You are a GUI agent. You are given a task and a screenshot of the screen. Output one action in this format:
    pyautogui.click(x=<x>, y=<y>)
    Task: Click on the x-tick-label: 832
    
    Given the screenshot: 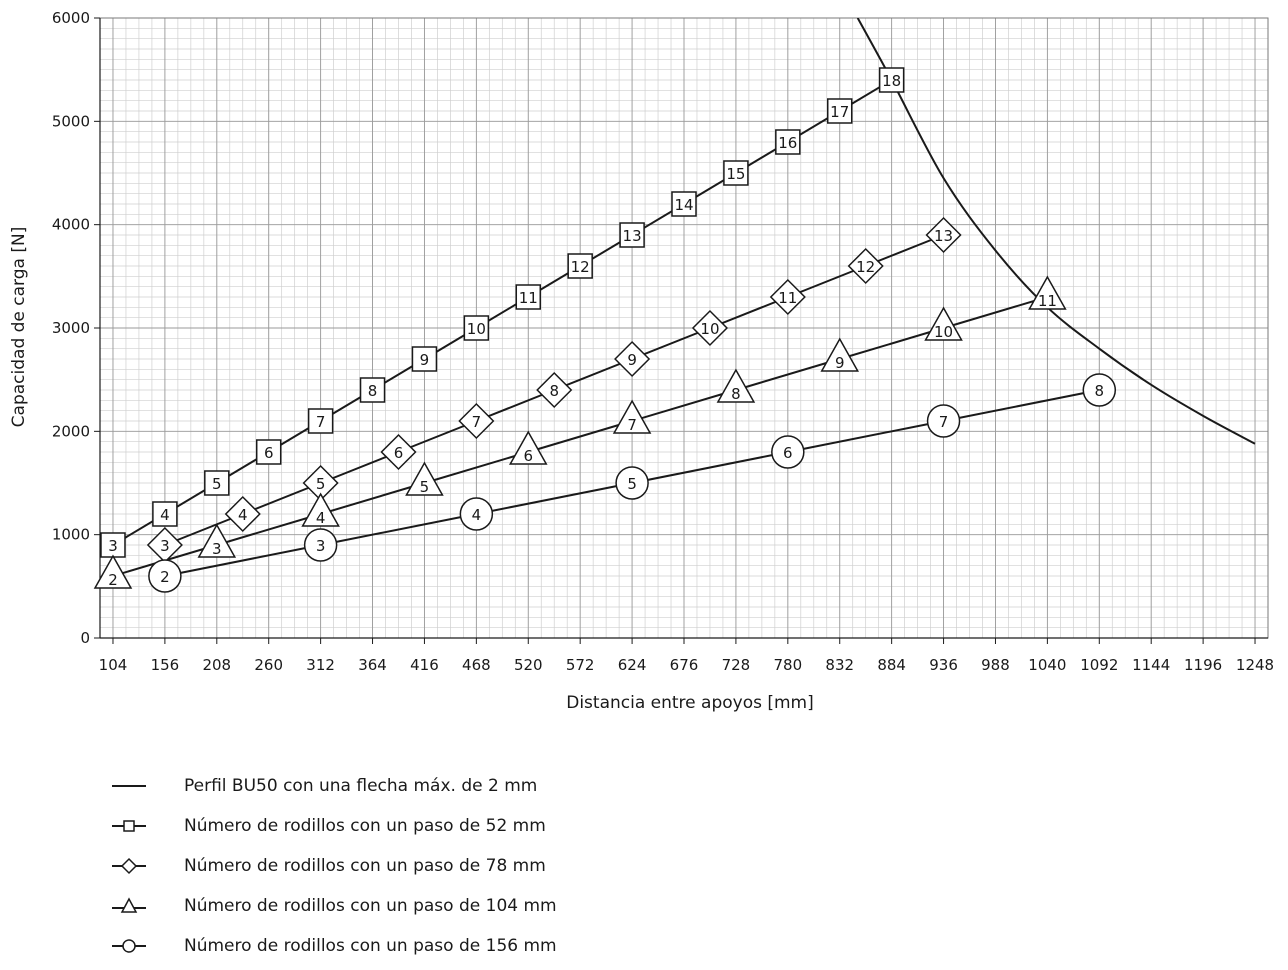 What is the action you would take?
    pyautogui.click(x=839, y=665)
    